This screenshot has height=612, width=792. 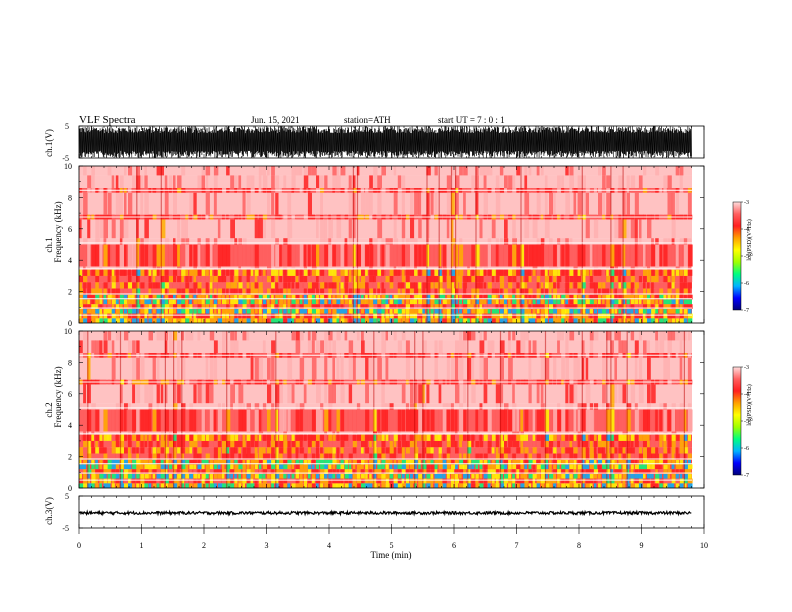 I want to click on ch1-spec-burst-line, so click(x=353, y=244).